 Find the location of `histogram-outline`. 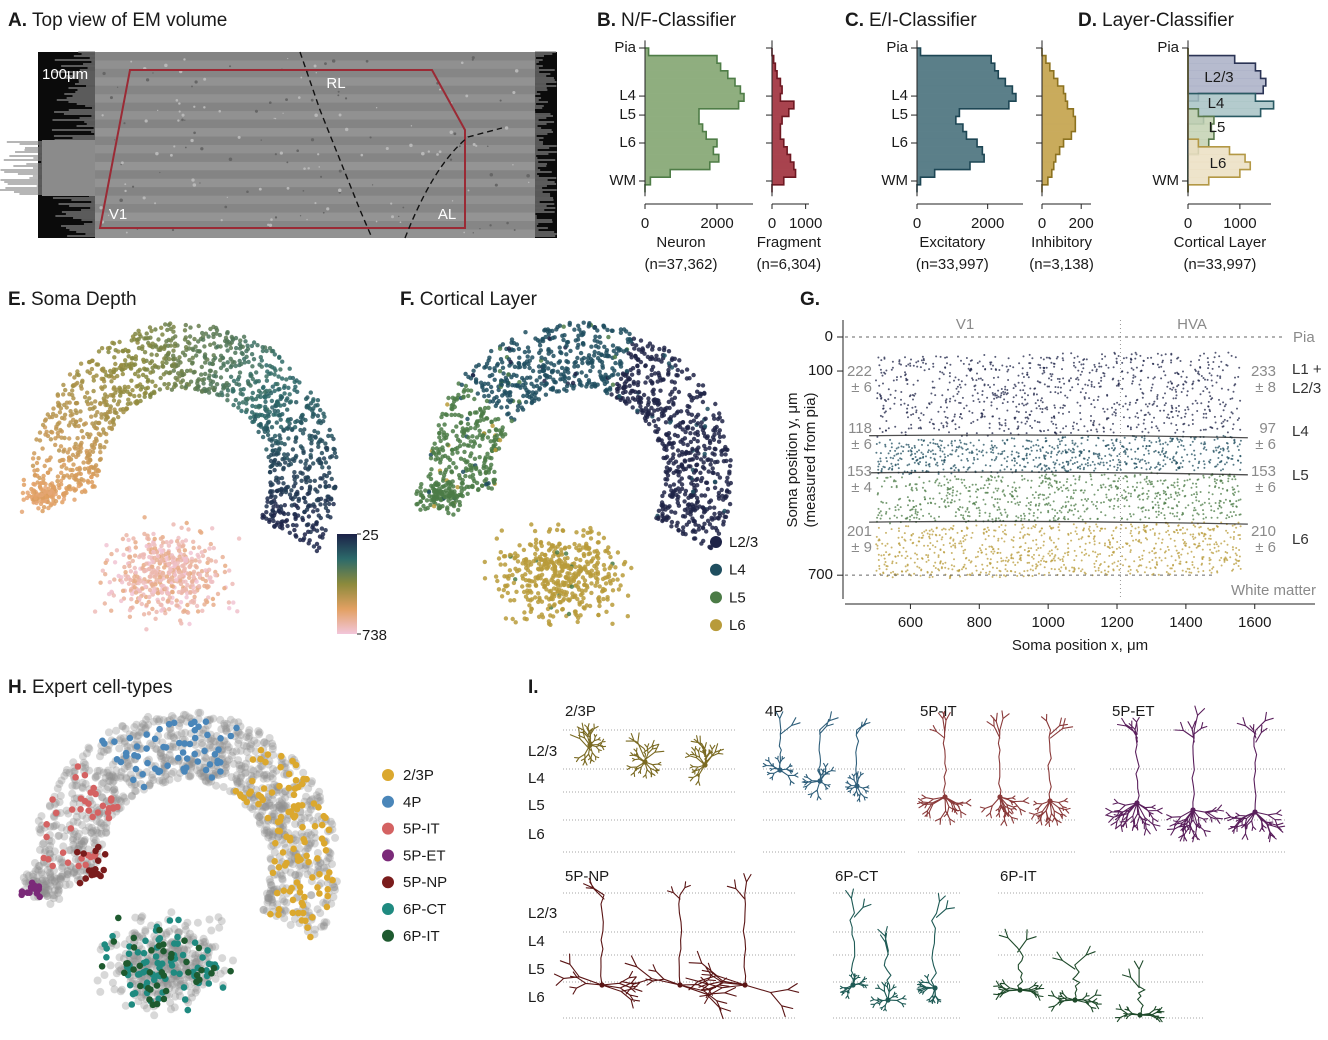

histogram-outline is located at coordinates (694, 120).